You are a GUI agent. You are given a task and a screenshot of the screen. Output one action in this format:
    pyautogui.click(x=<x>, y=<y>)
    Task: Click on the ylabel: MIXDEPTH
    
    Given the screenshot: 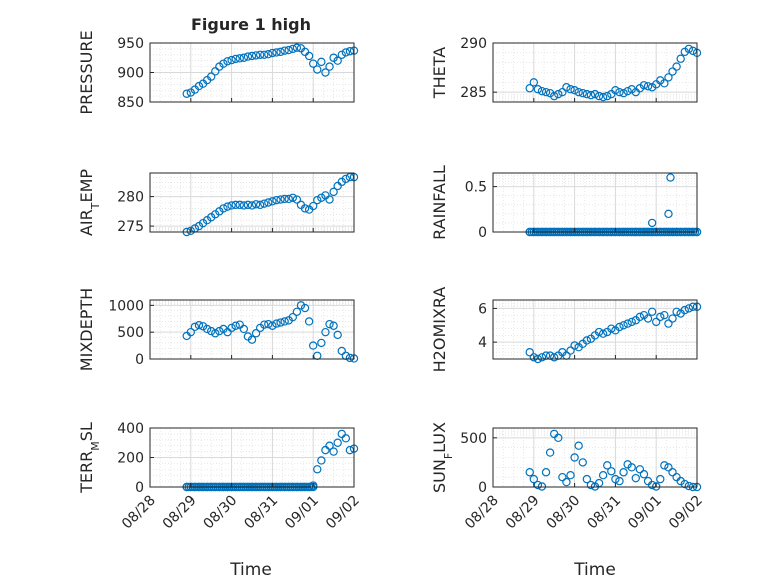 What is the action you would take?
    pyautogui.click(x=86, y=329)
    